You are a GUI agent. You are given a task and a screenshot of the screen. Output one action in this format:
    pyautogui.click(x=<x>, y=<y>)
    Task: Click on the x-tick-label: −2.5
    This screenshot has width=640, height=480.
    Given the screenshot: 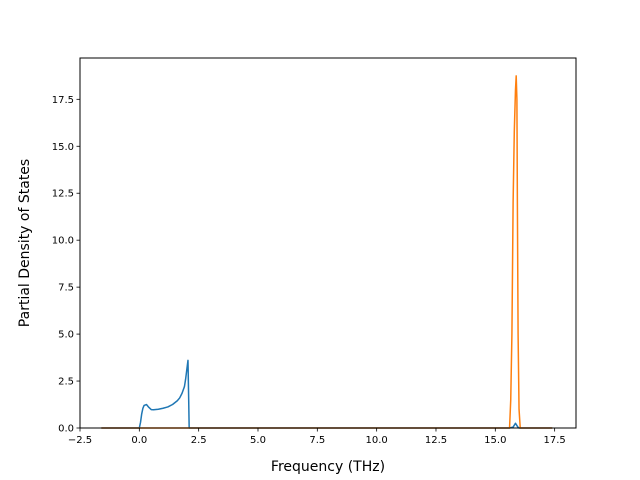 What is the action you would take?
    pyautogui.click(x=80, y=440)
    